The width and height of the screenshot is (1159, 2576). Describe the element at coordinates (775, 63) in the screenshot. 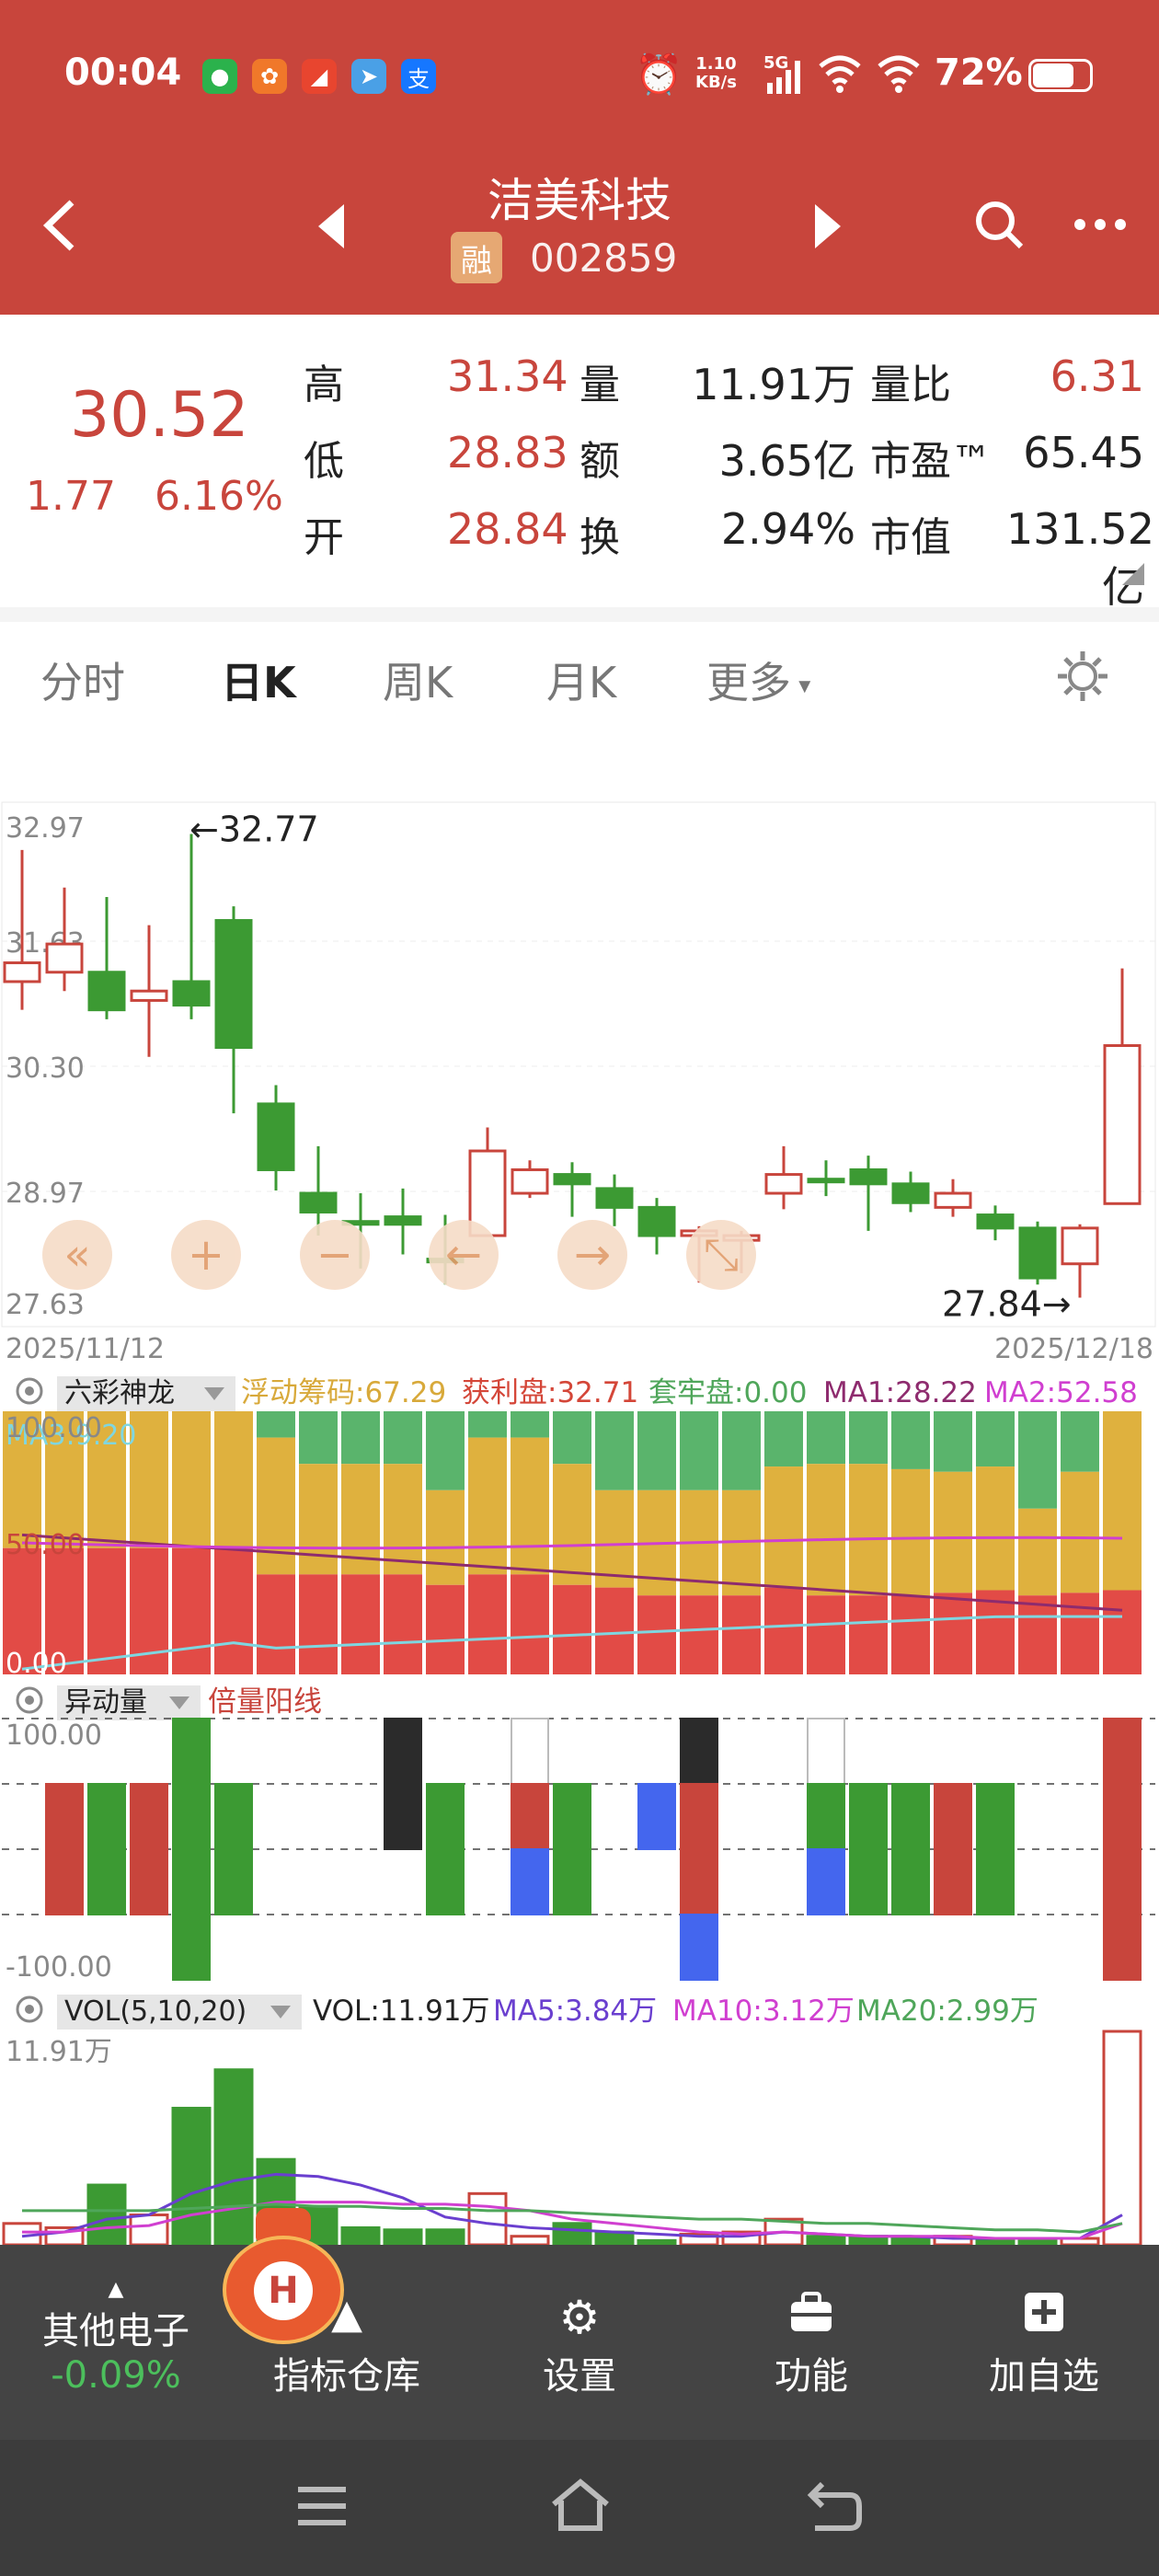

I see `svg-text: 5G` at that location.